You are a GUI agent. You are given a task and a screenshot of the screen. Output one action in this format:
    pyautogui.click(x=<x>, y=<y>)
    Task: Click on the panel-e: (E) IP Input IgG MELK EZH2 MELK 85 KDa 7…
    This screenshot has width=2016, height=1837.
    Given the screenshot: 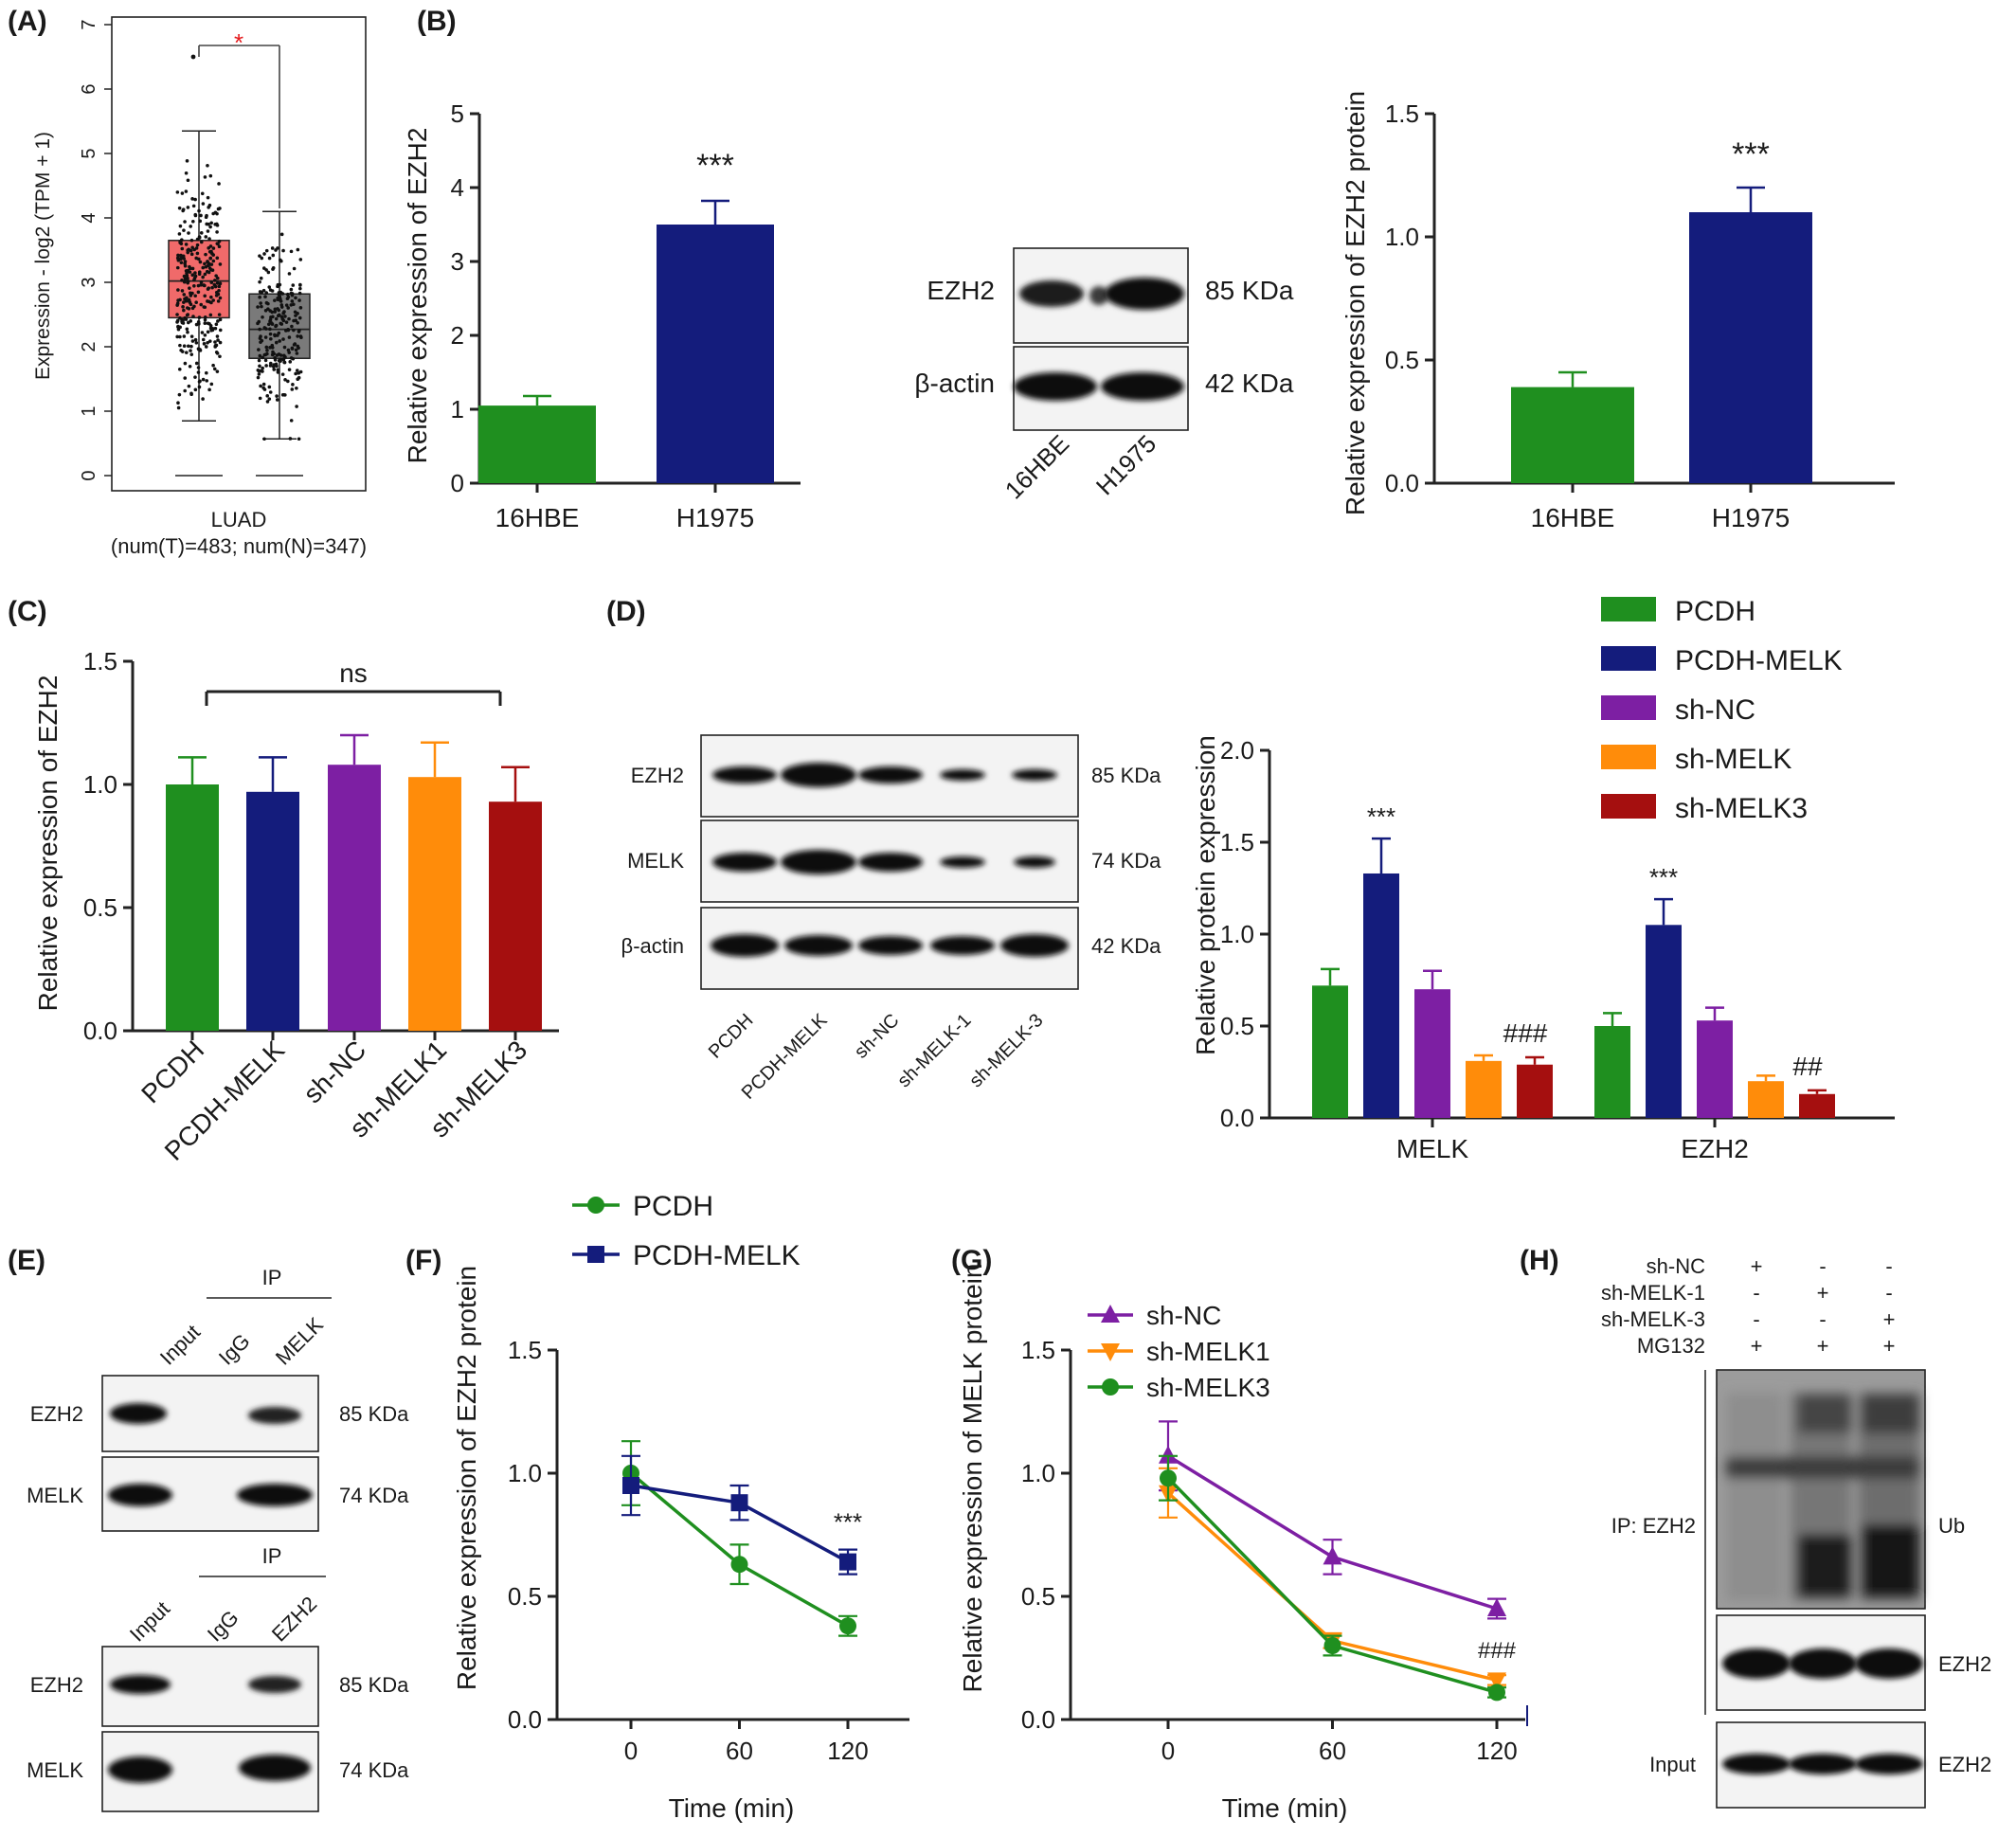 What is the action you would take?
    pyautogui.click(x=208, y=1528)
    